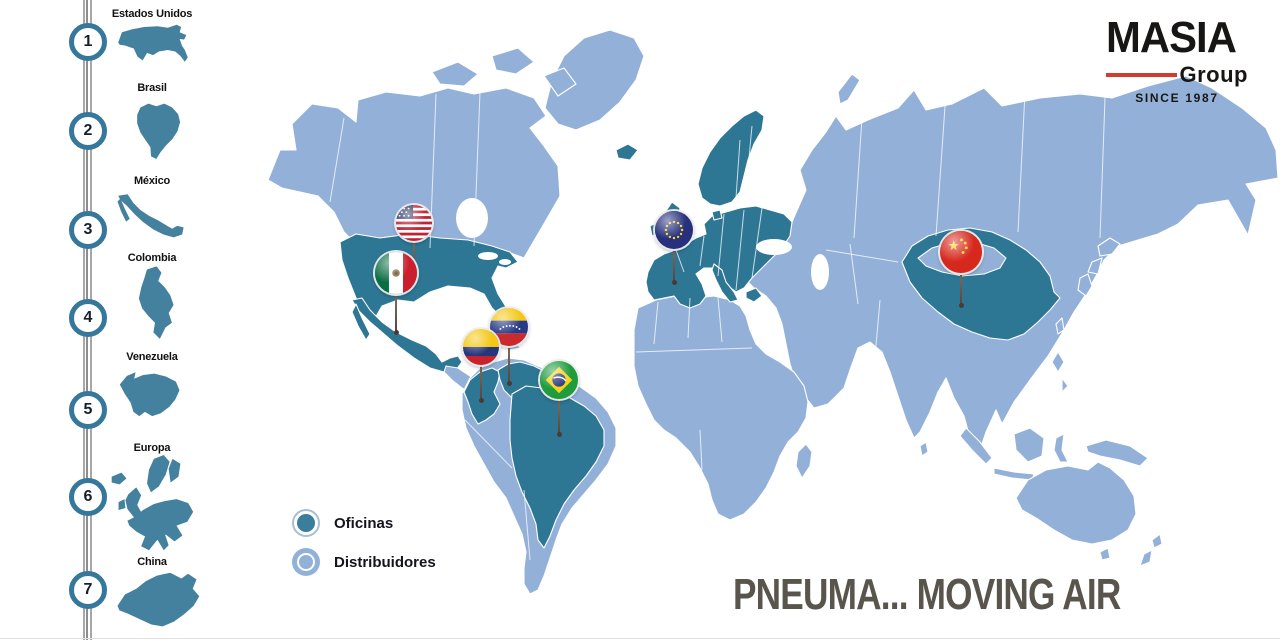 Image resolution: width=1280 pixels, height=640 pixels. I want to click on sidebar-number-3: 3, so click(88, 230).